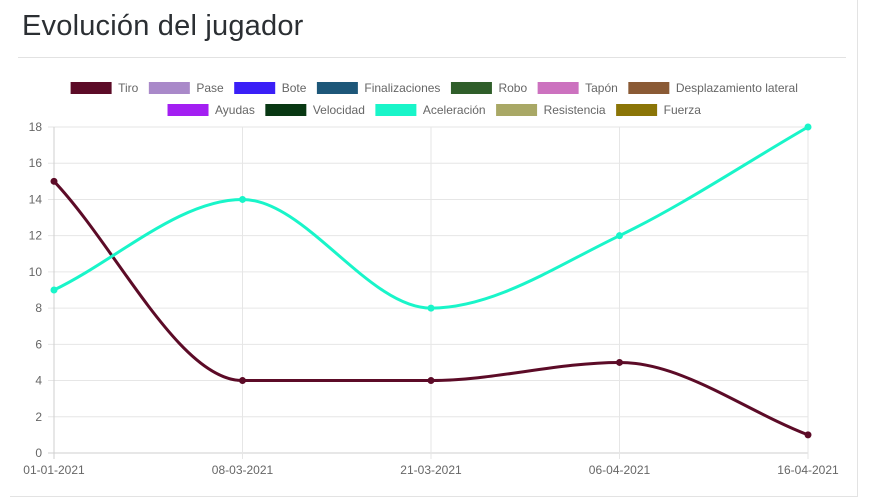  I want to click on y-tick-label: 6, so click(38, 344).